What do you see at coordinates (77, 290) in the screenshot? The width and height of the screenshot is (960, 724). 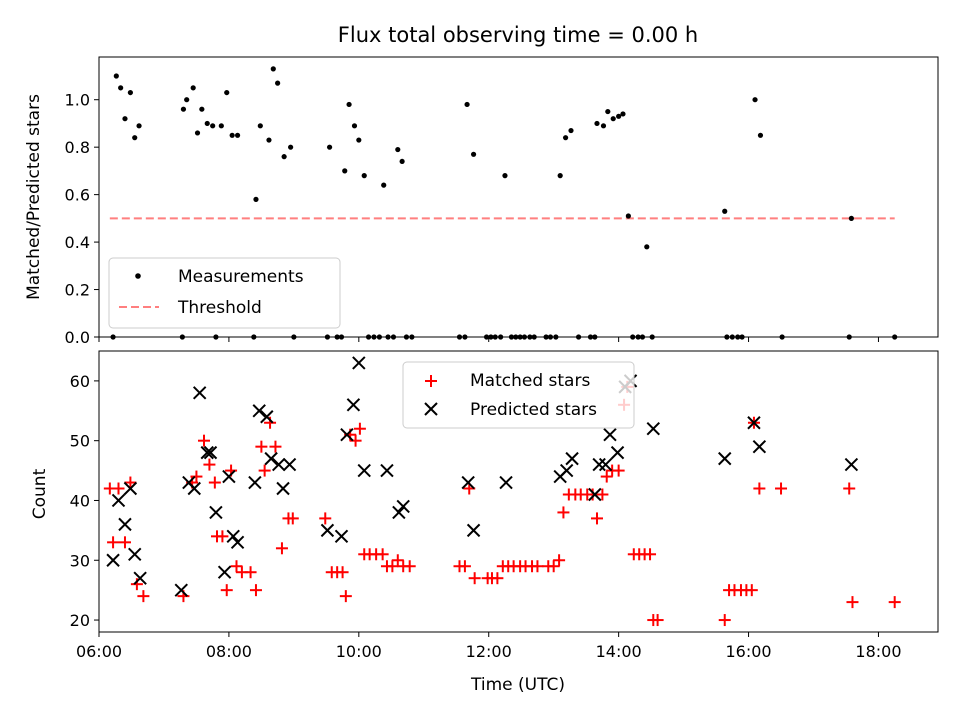 I see `top-y-tick-label: 0.2` at bounding box center [77, 290].